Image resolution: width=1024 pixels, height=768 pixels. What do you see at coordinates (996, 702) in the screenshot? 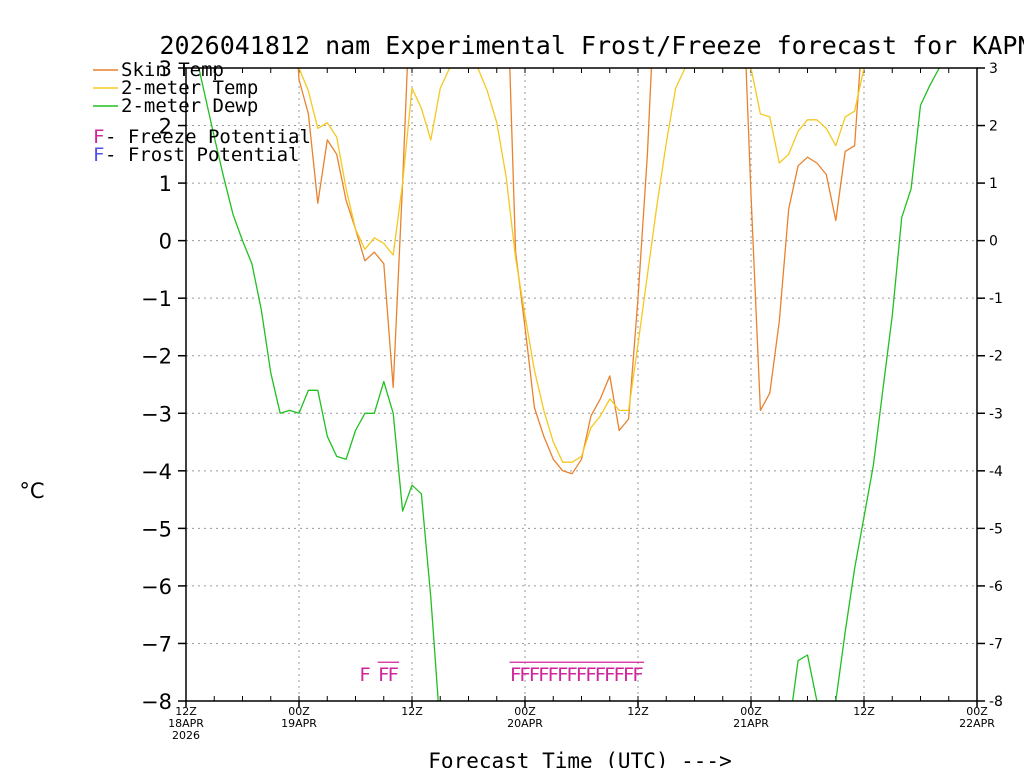
I see `y-tick-label-right: -8` at bounding box center [996, 702].